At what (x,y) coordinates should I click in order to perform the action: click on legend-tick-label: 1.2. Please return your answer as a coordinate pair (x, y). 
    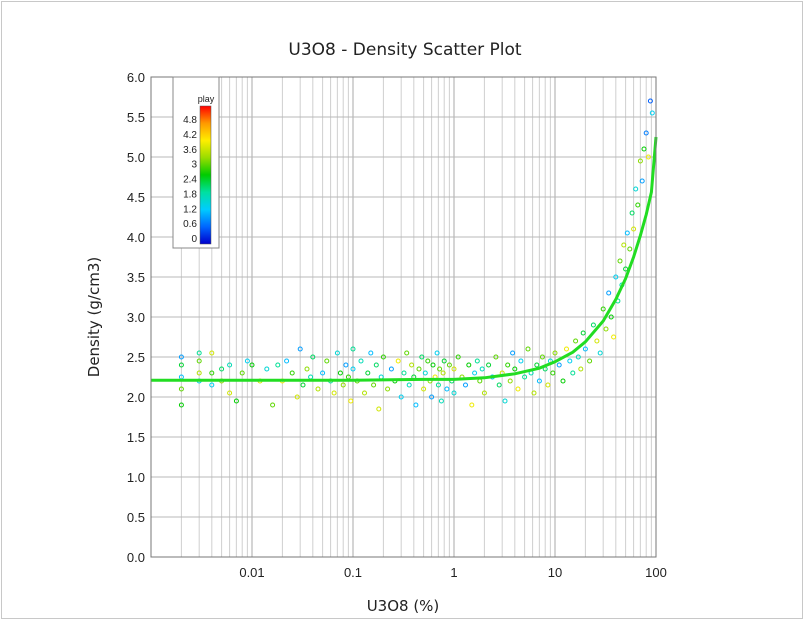
    Looking at the image, I should click on (190, 209).